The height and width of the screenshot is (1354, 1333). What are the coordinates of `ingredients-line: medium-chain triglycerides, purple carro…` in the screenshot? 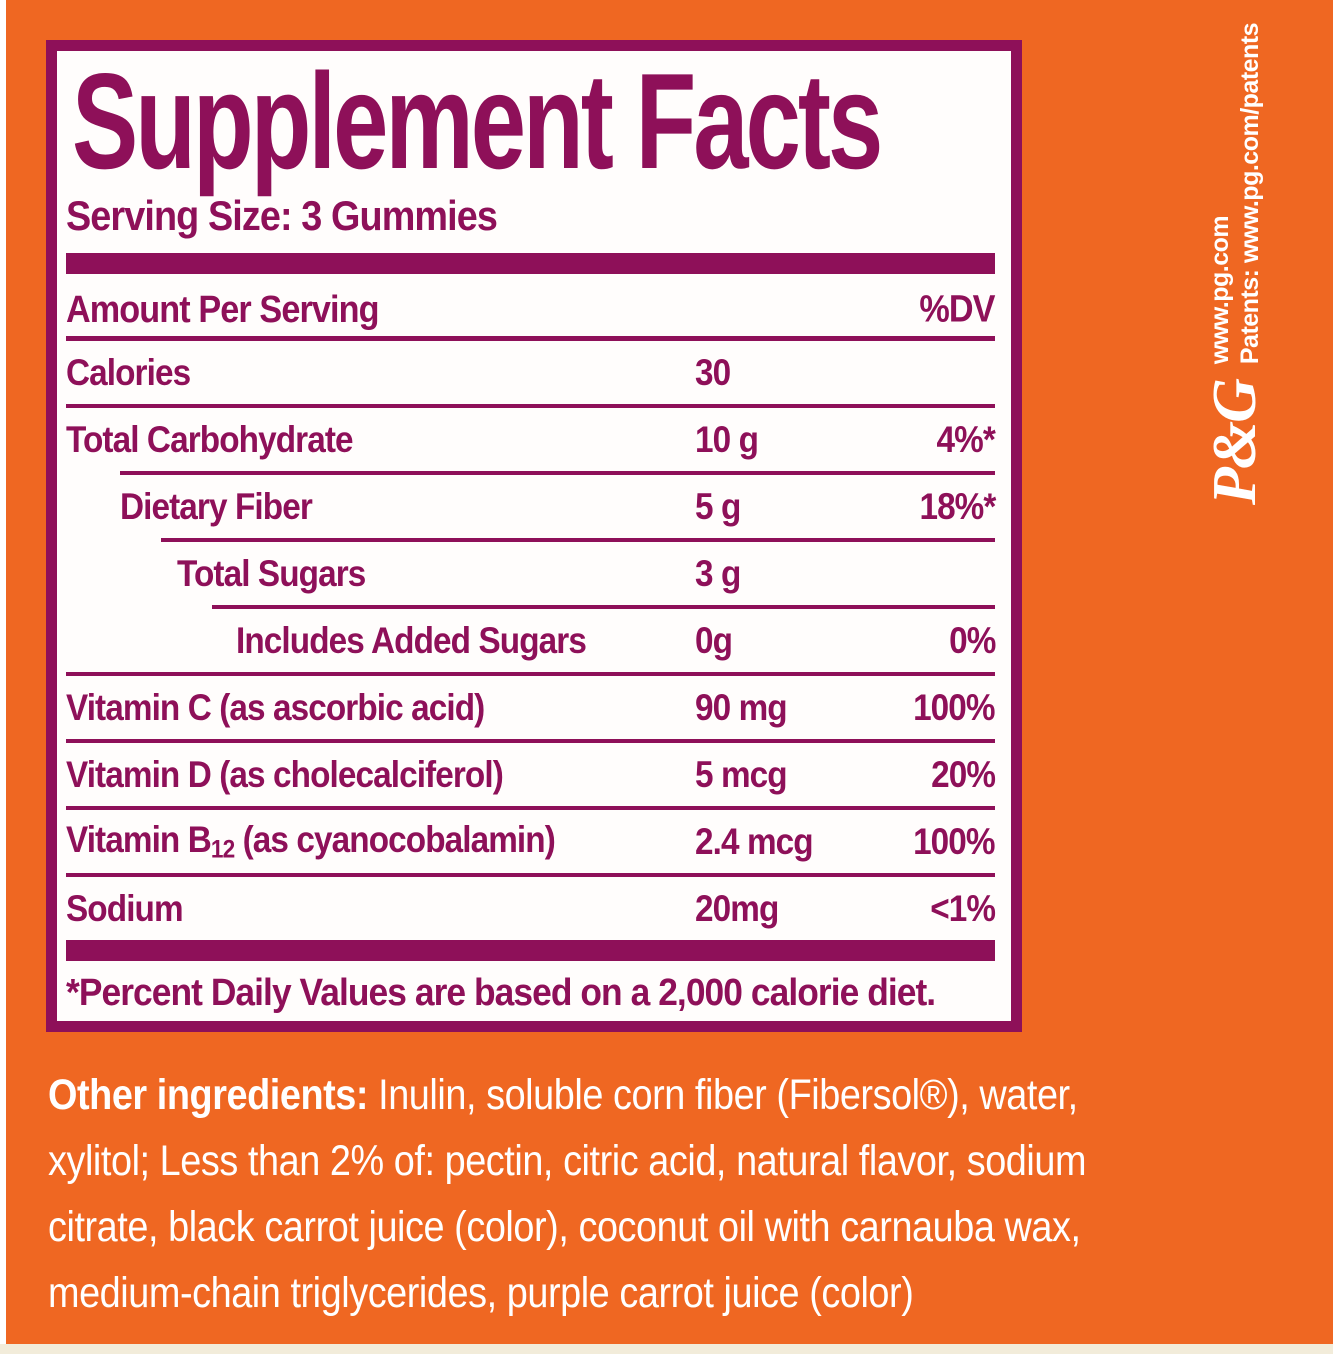 It's located at (481, 1293).